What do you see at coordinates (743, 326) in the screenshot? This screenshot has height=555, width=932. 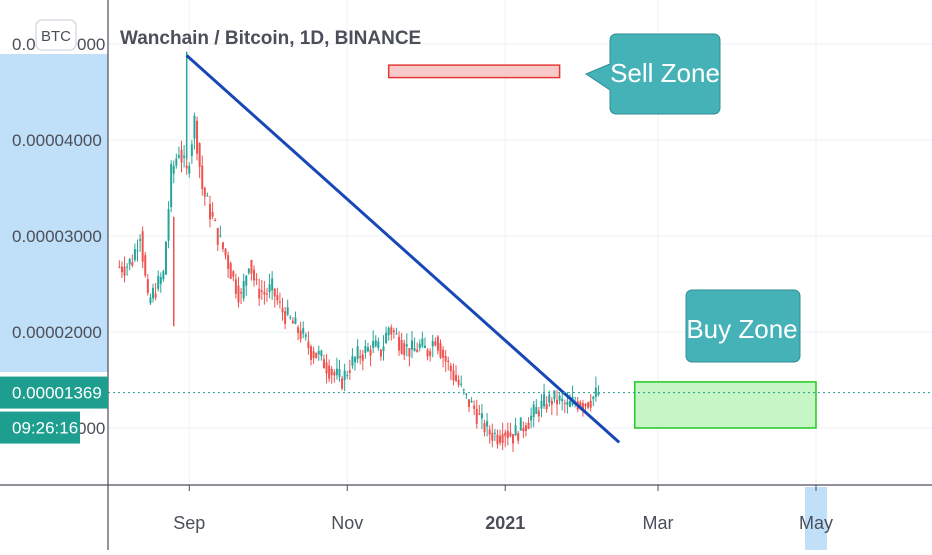 I see `buy-zone-callout` at bounding box center [743, 326].